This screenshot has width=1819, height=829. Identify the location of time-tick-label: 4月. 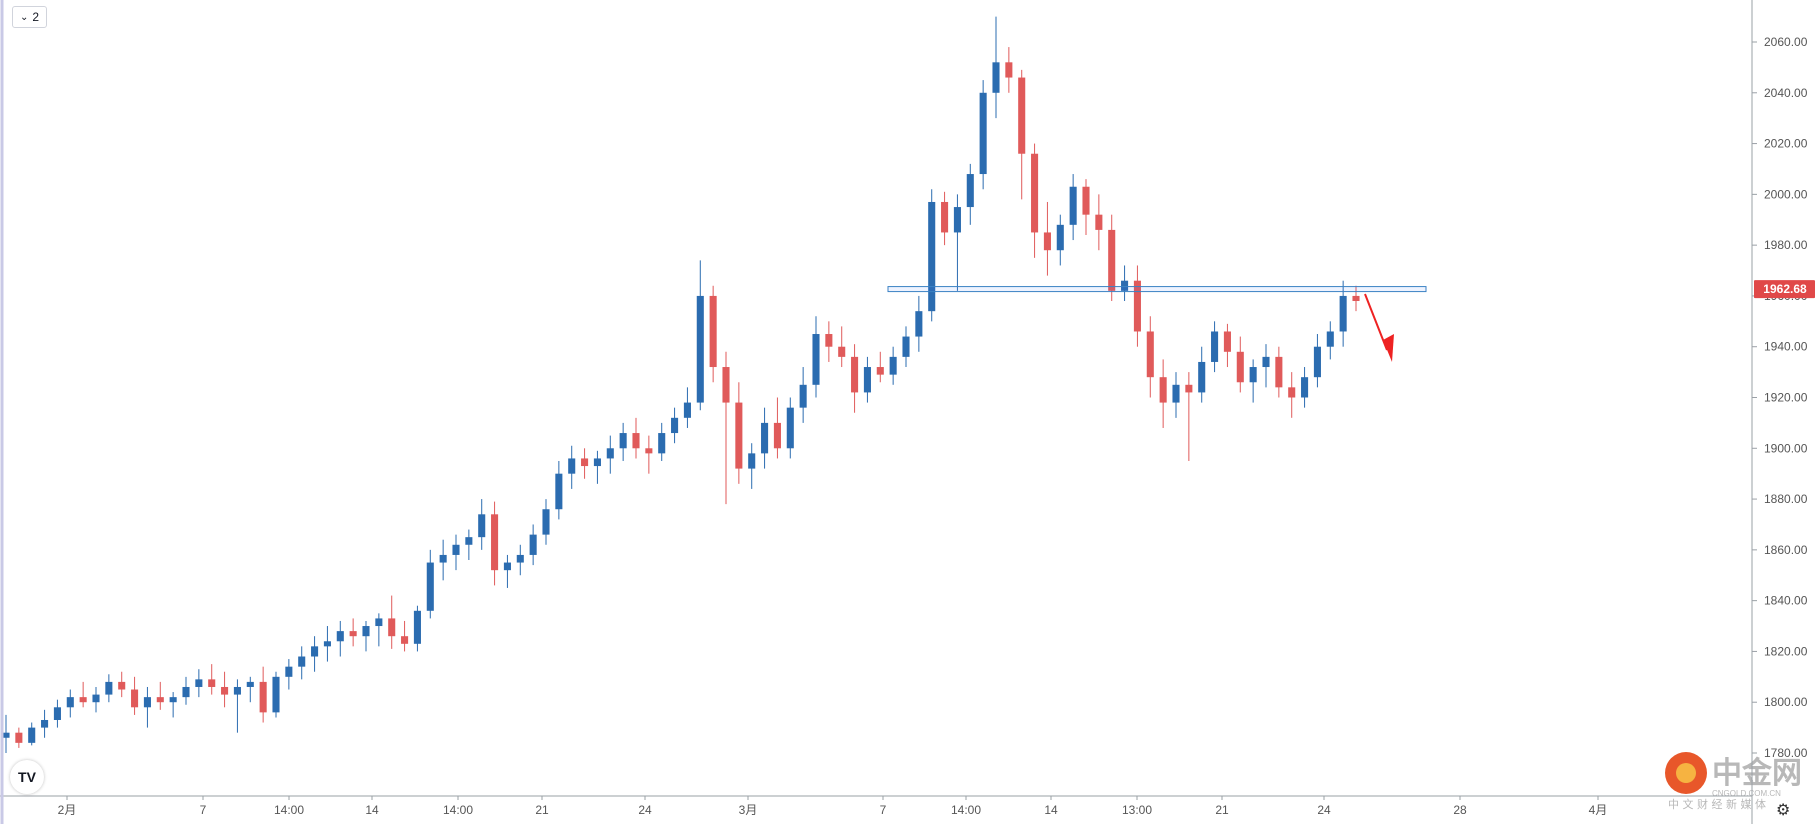
(1598, 810).